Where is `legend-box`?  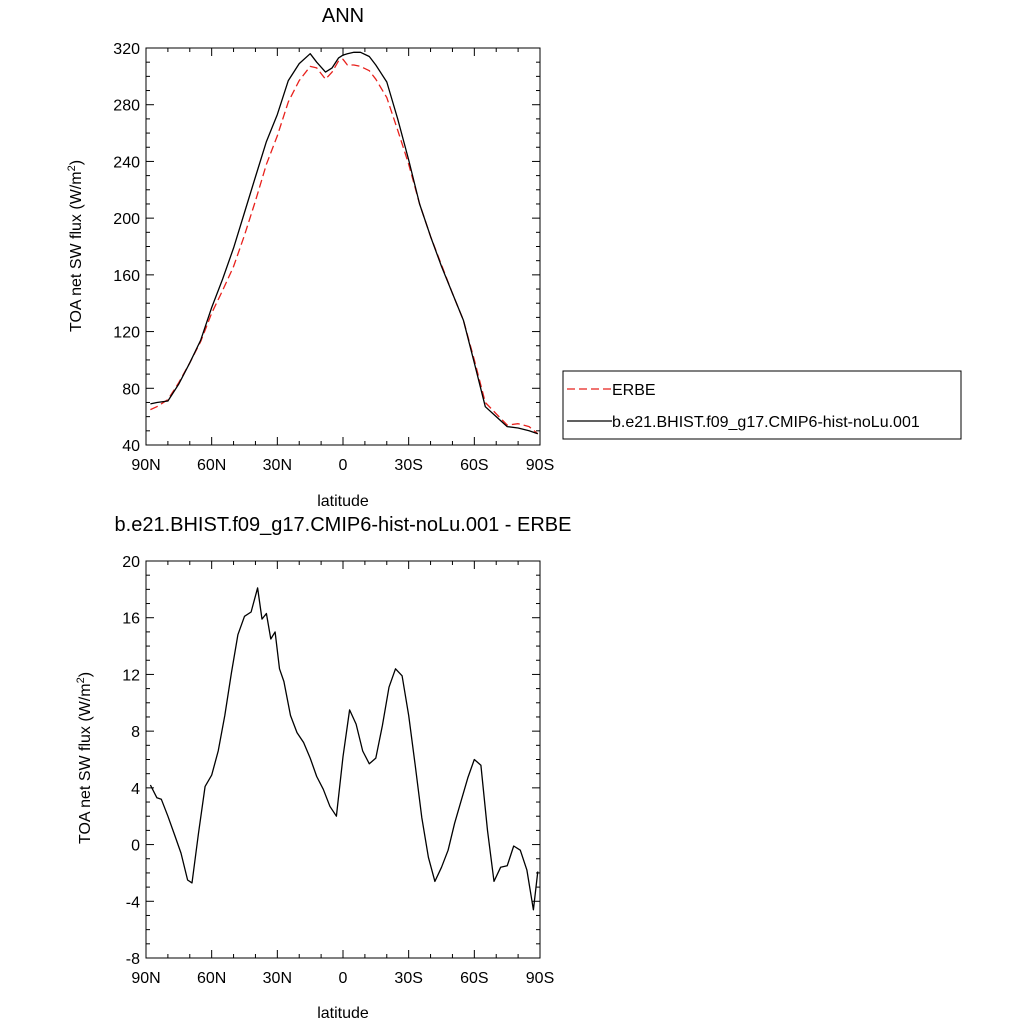 legend-box is located at coordinates (762, 405).